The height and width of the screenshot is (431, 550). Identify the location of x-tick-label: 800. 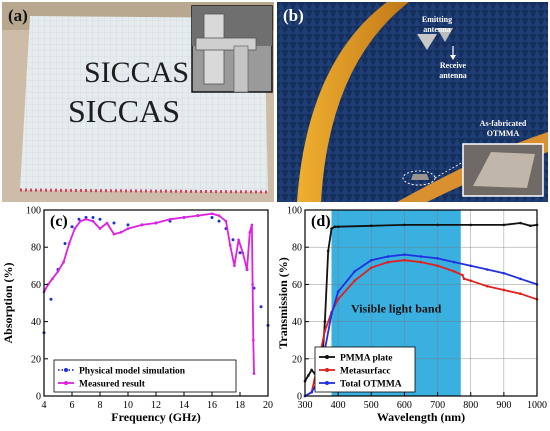
(470, 405).